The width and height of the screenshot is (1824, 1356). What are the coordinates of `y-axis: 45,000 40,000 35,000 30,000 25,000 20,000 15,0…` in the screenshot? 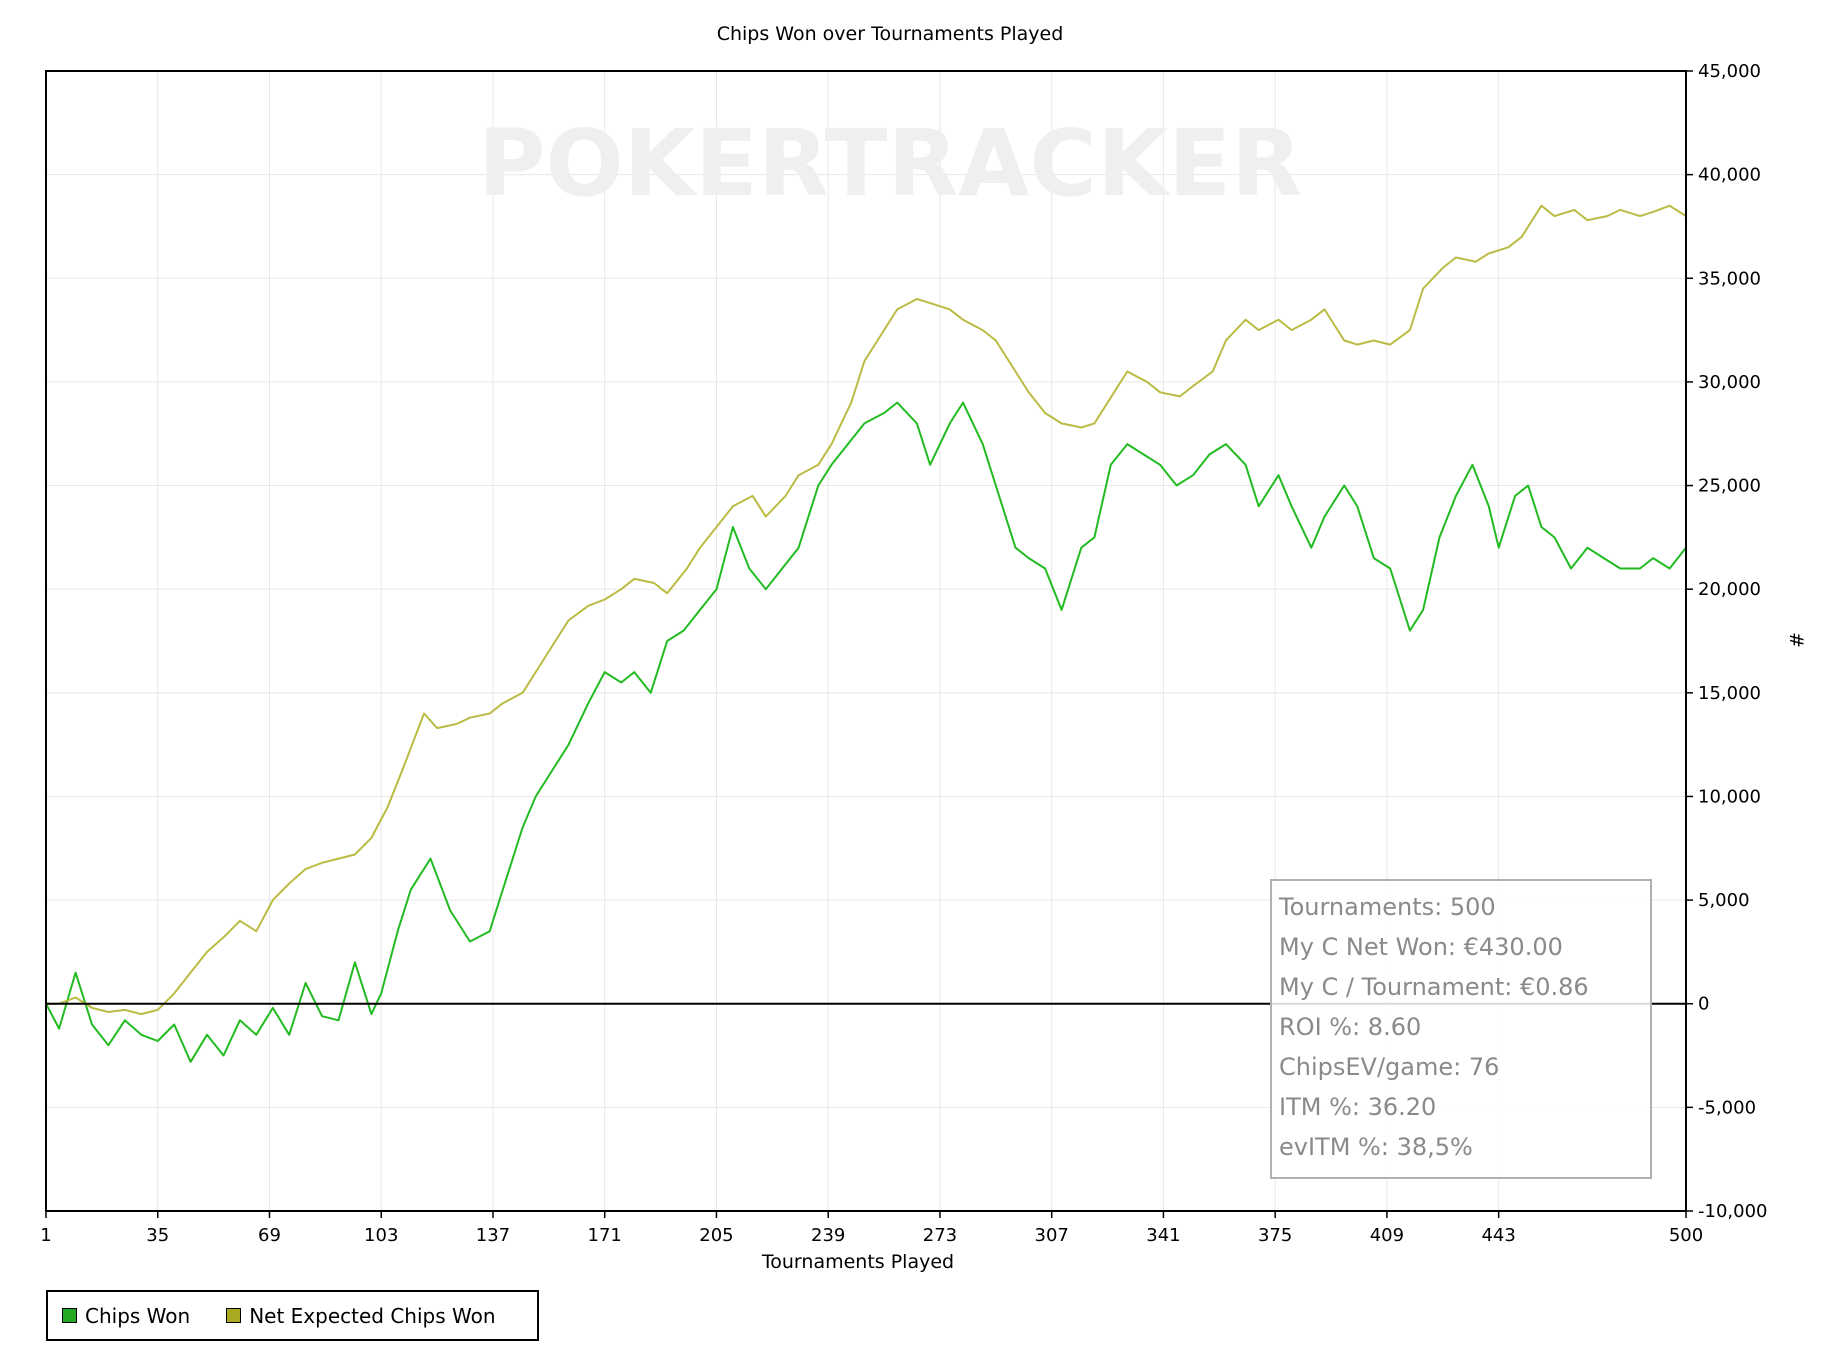 It's located at (1726, 641).